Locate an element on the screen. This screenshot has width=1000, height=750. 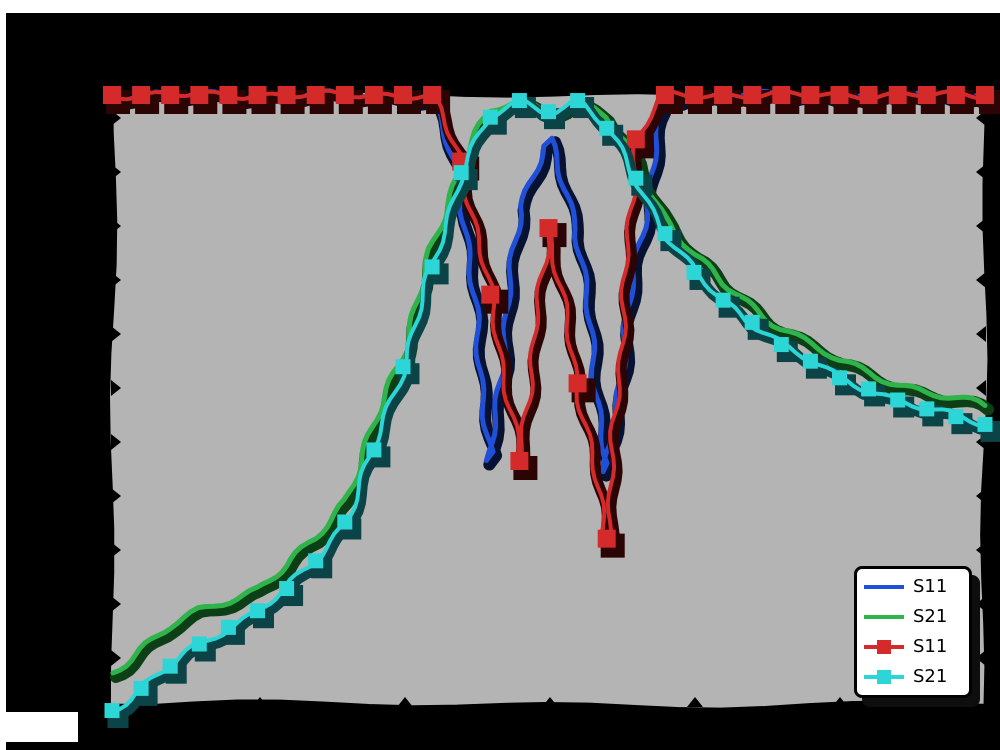
white-patch is located at coordinates (39, 727).